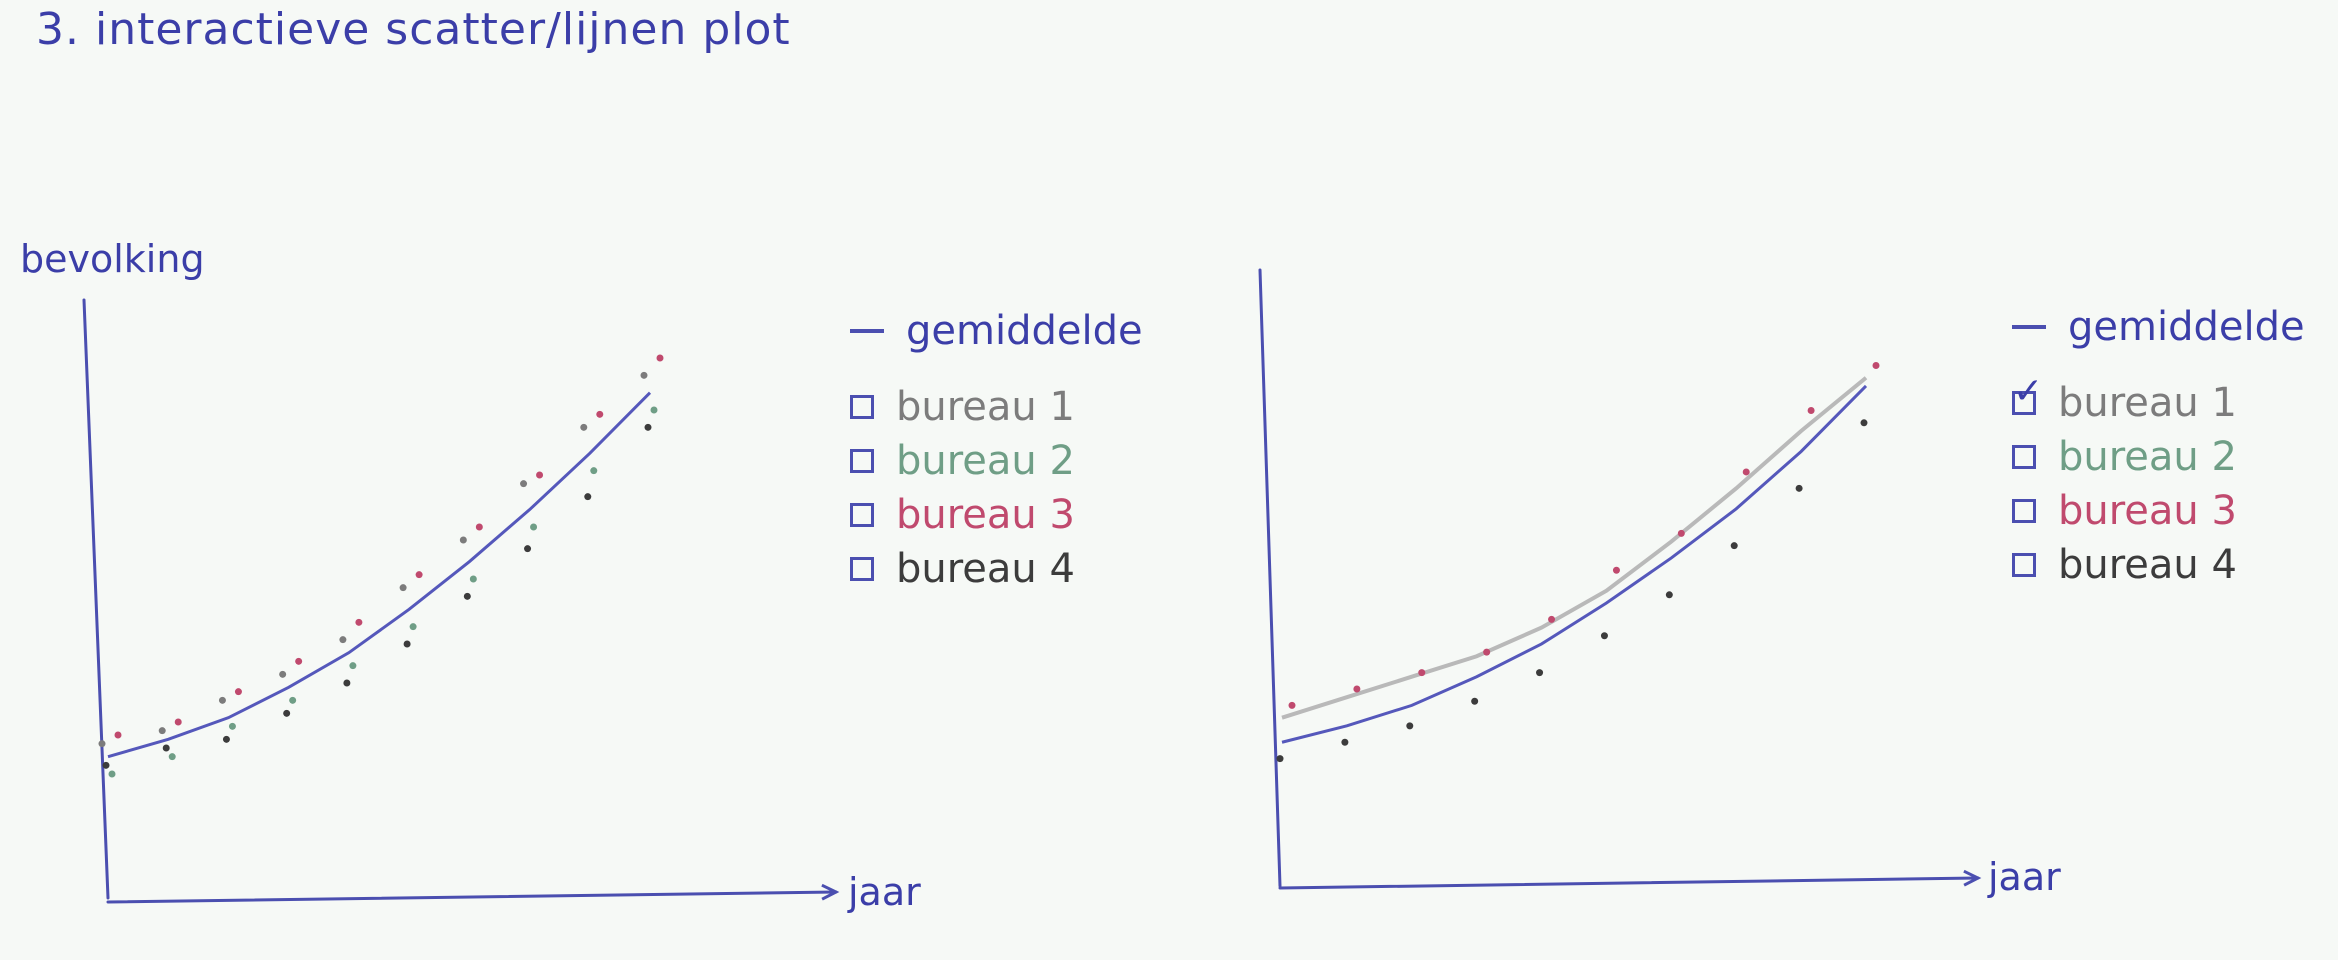 The image size is (2338, 960). What do you see at coordinates (413, 29) in the screenshot?
I see `page-title: 3. interactieve scatter/lijnen plot` at bounding box center [413, 29].